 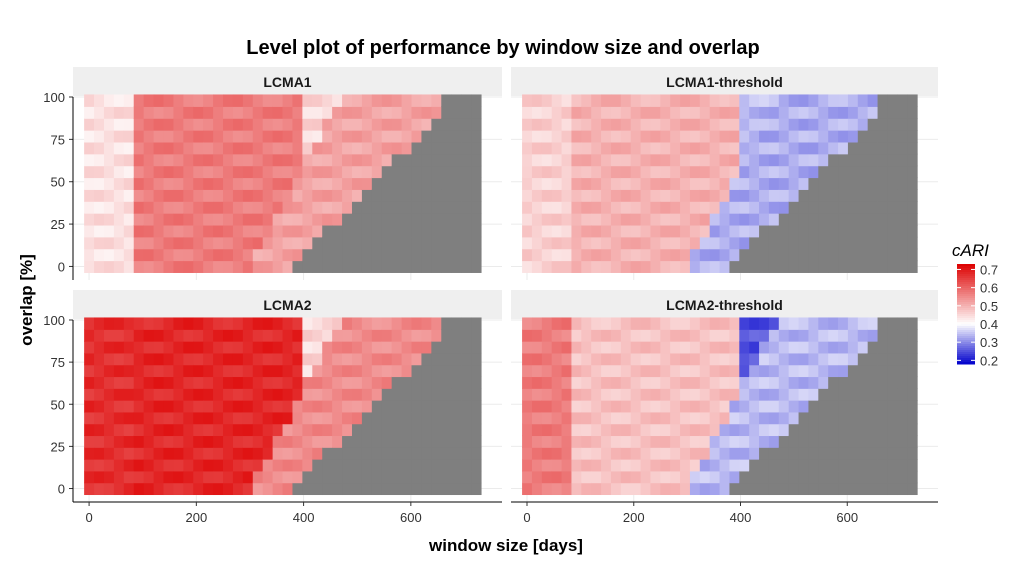 What do you see at coordinates (61, 489) in the screenshot?
I see `y-tick-label: 0` at bounding box center [61, 489].